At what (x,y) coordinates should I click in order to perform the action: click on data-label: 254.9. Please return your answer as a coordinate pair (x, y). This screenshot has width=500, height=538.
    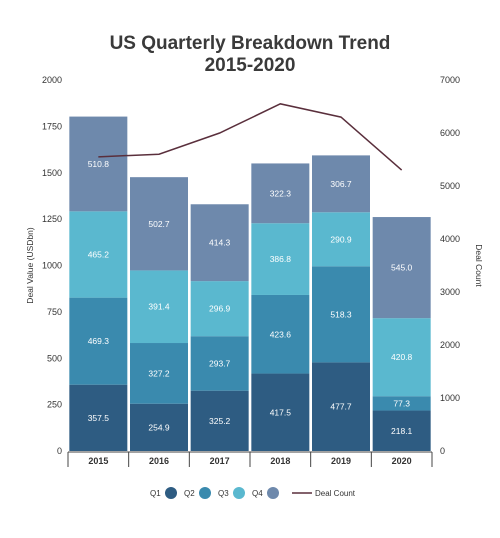
    Looking at the image, I should click on (159, 427).